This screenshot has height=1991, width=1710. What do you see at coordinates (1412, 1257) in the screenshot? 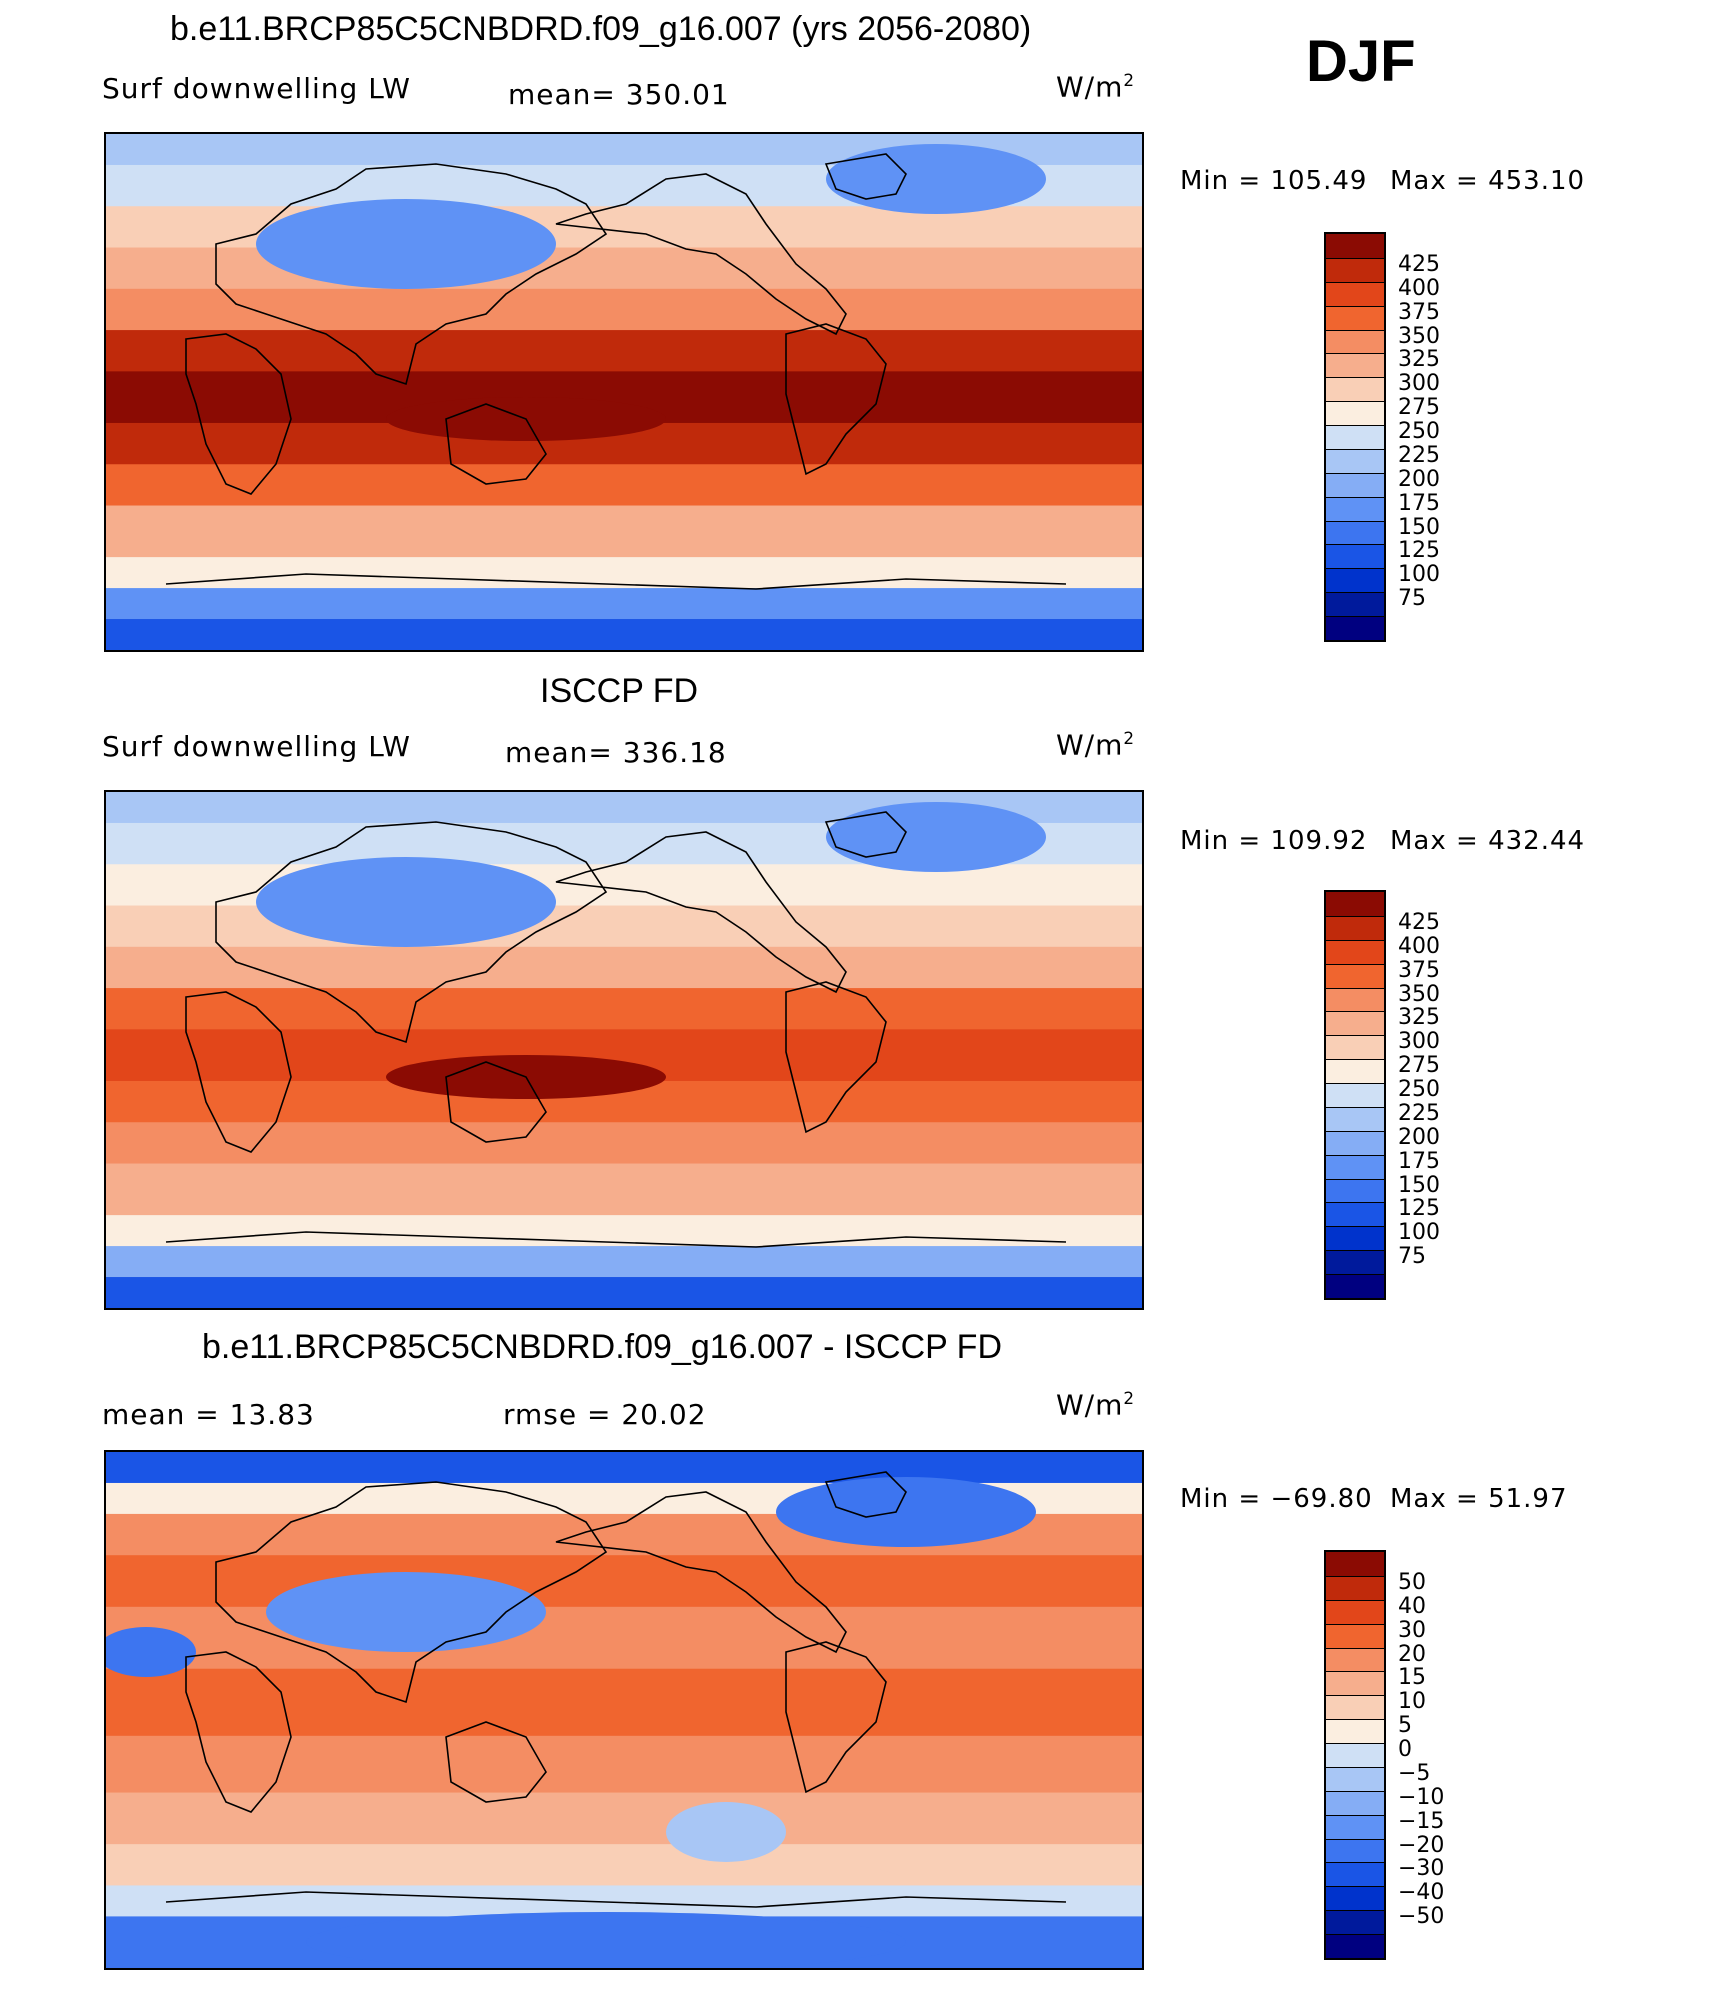
I see `colorbar-tick-label: 75` at bounding box center [1412, 1257].